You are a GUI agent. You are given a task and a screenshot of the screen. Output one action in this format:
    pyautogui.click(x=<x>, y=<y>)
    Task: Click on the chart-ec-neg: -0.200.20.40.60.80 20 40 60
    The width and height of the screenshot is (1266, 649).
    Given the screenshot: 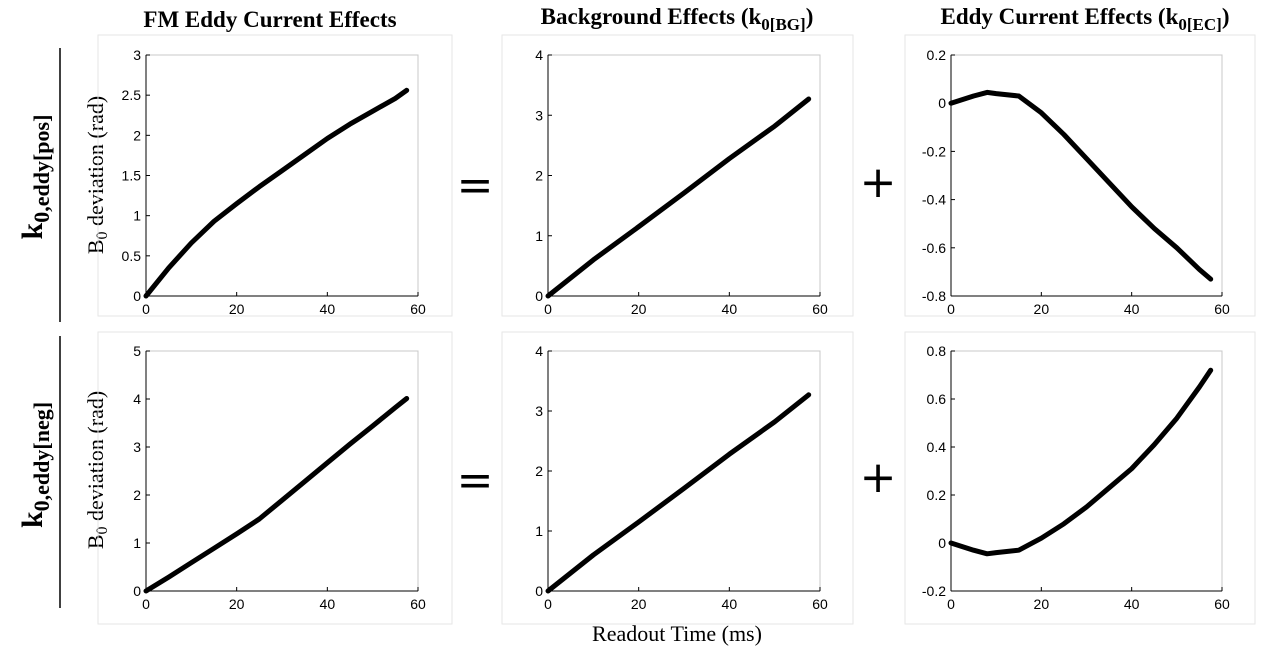 What is the action you would take?
    pyautogui.click(x=1080, y=478)
    